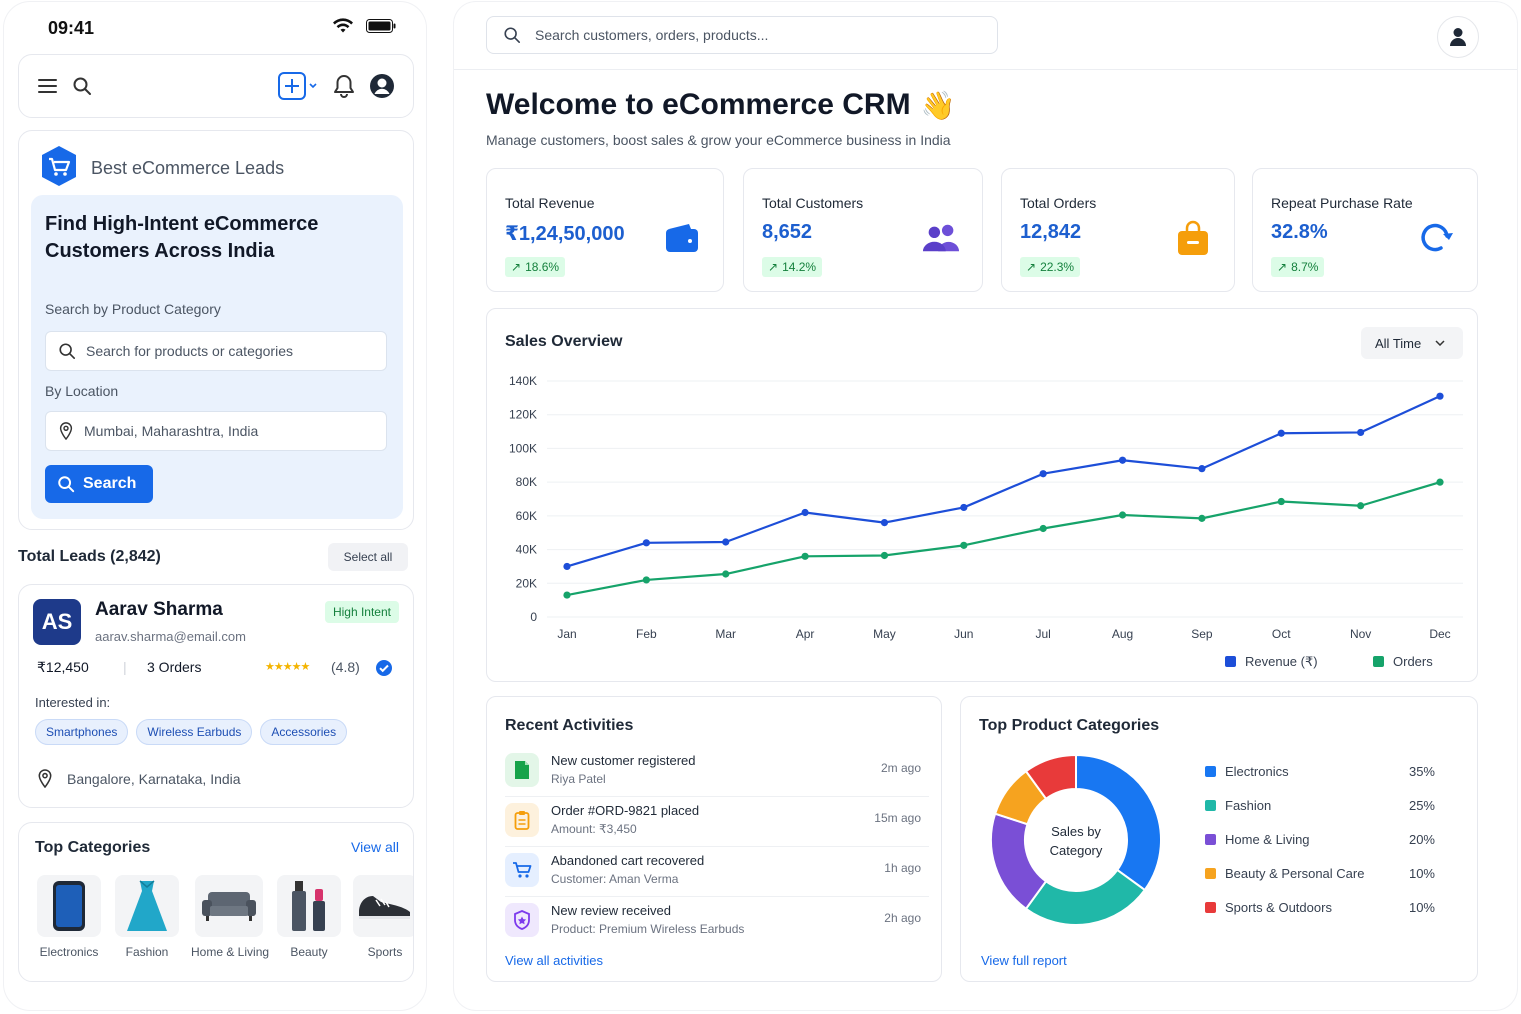  What do you see at coordinates (1458, 37) in the screenshot?
I see `user-account-button` at bounding box center [1458, 37].